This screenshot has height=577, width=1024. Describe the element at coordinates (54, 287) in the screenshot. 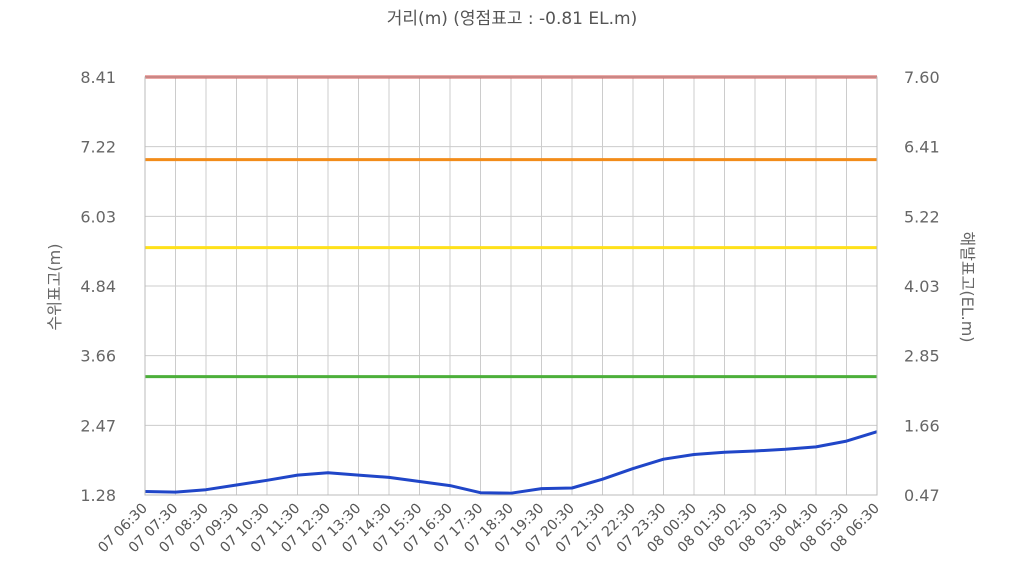

I see `y-axis-label-left: 수위표고(m)` at that location.